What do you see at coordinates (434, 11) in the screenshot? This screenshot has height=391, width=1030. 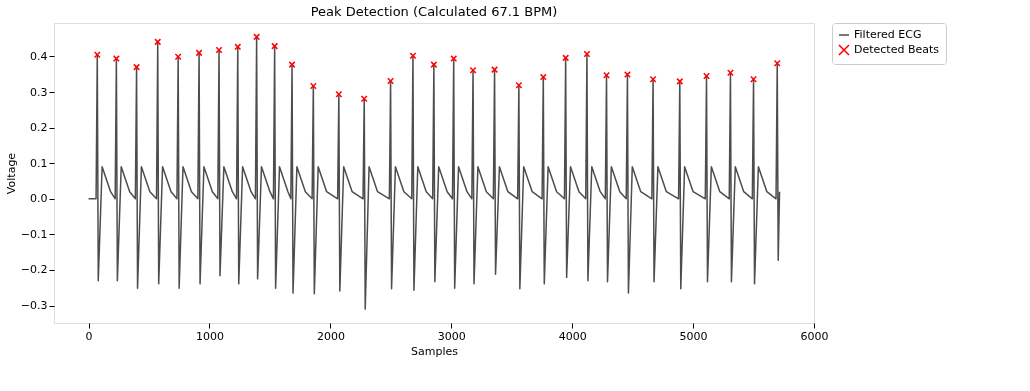 I see `chart-title: Peak Detection (Calculated 67.1 BPM)` at bounding box center [434, 11].